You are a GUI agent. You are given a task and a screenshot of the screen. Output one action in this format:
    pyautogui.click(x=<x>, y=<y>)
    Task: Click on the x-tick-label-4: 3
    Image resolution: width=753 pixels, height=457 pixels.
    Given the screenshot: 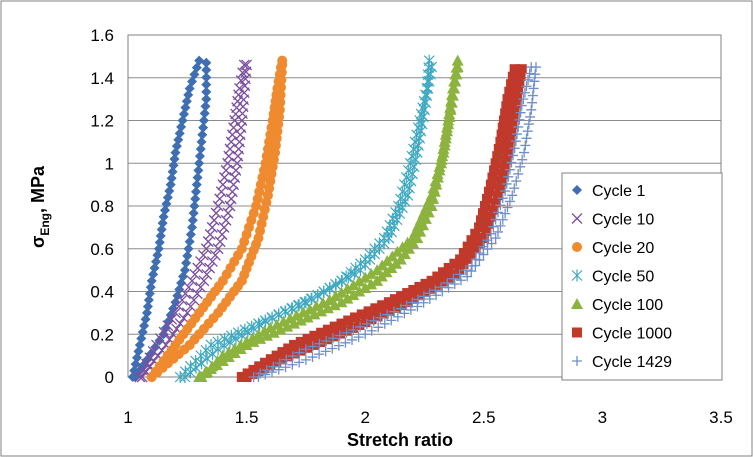 What is the action you would take?
    pyautogui.click(x=602, y=417)
    